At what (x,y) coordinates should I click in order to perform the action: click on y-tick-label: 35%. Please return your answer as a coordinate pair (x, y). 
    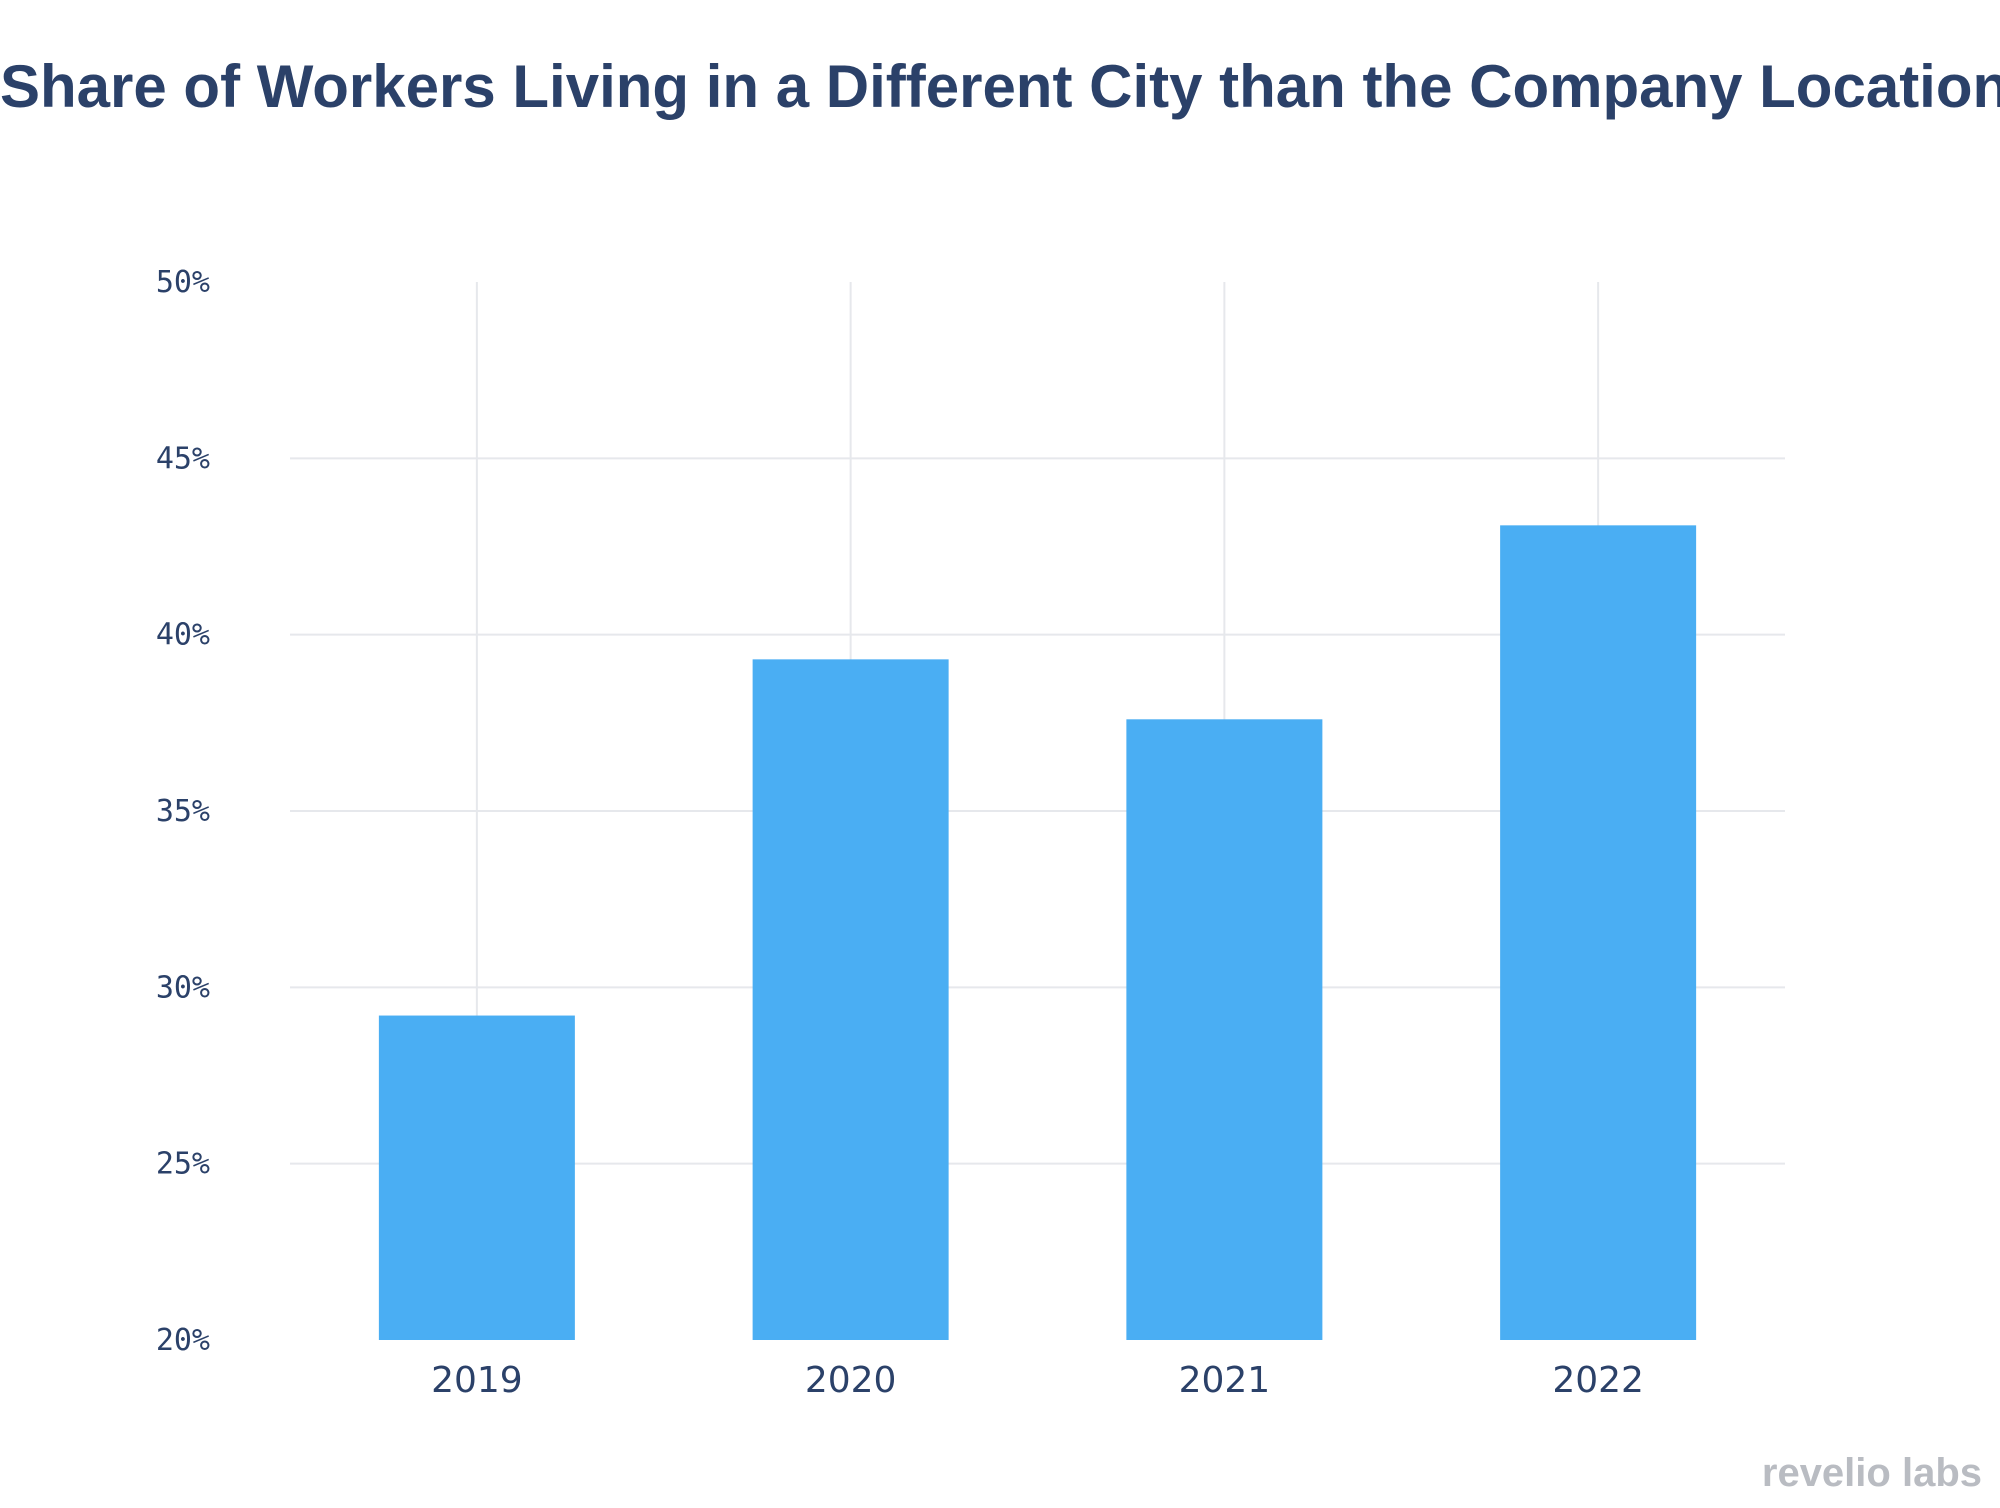
    Looking at the image, I should click on (183, 811).